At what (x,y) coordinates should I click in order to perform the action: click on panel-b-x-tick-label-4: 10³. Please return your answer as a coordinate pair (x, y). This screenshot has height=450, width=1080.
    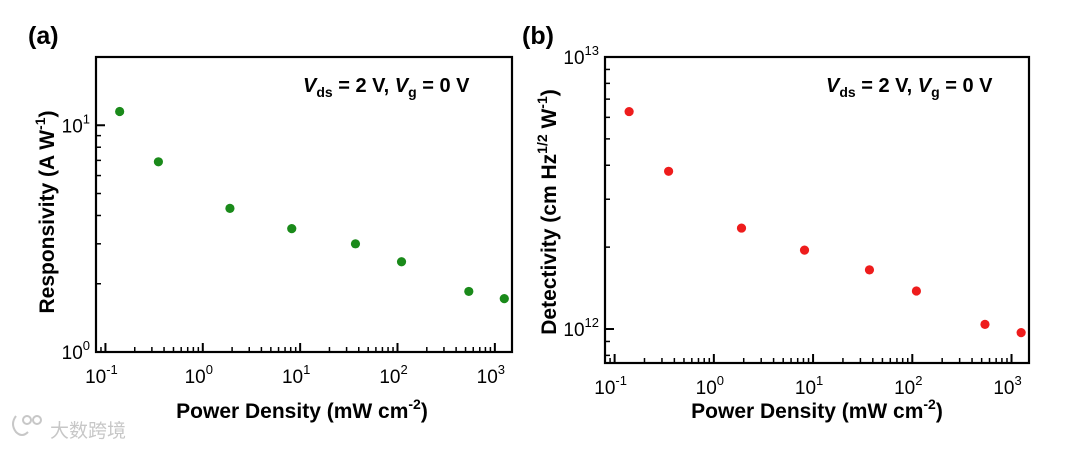
    Looking at the image, I should click on (1007, 386).